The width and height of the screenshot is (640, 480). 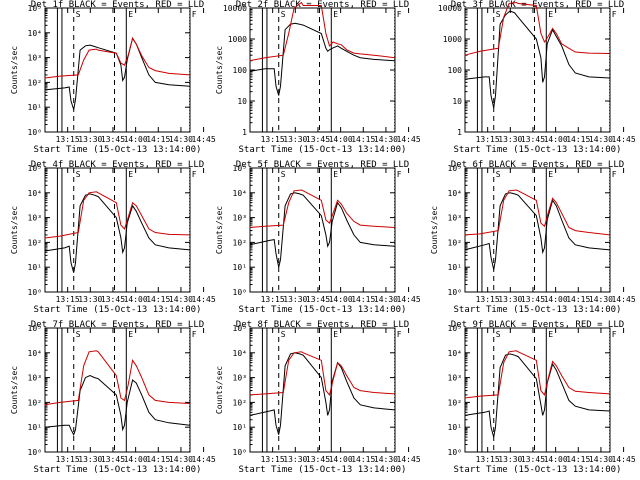 What do you see at coordinates (117, 5) in the screenshot?
I see `panel-title: Det 1f BLACK = Events, RED = LLD` at bounding box center [117, 5].